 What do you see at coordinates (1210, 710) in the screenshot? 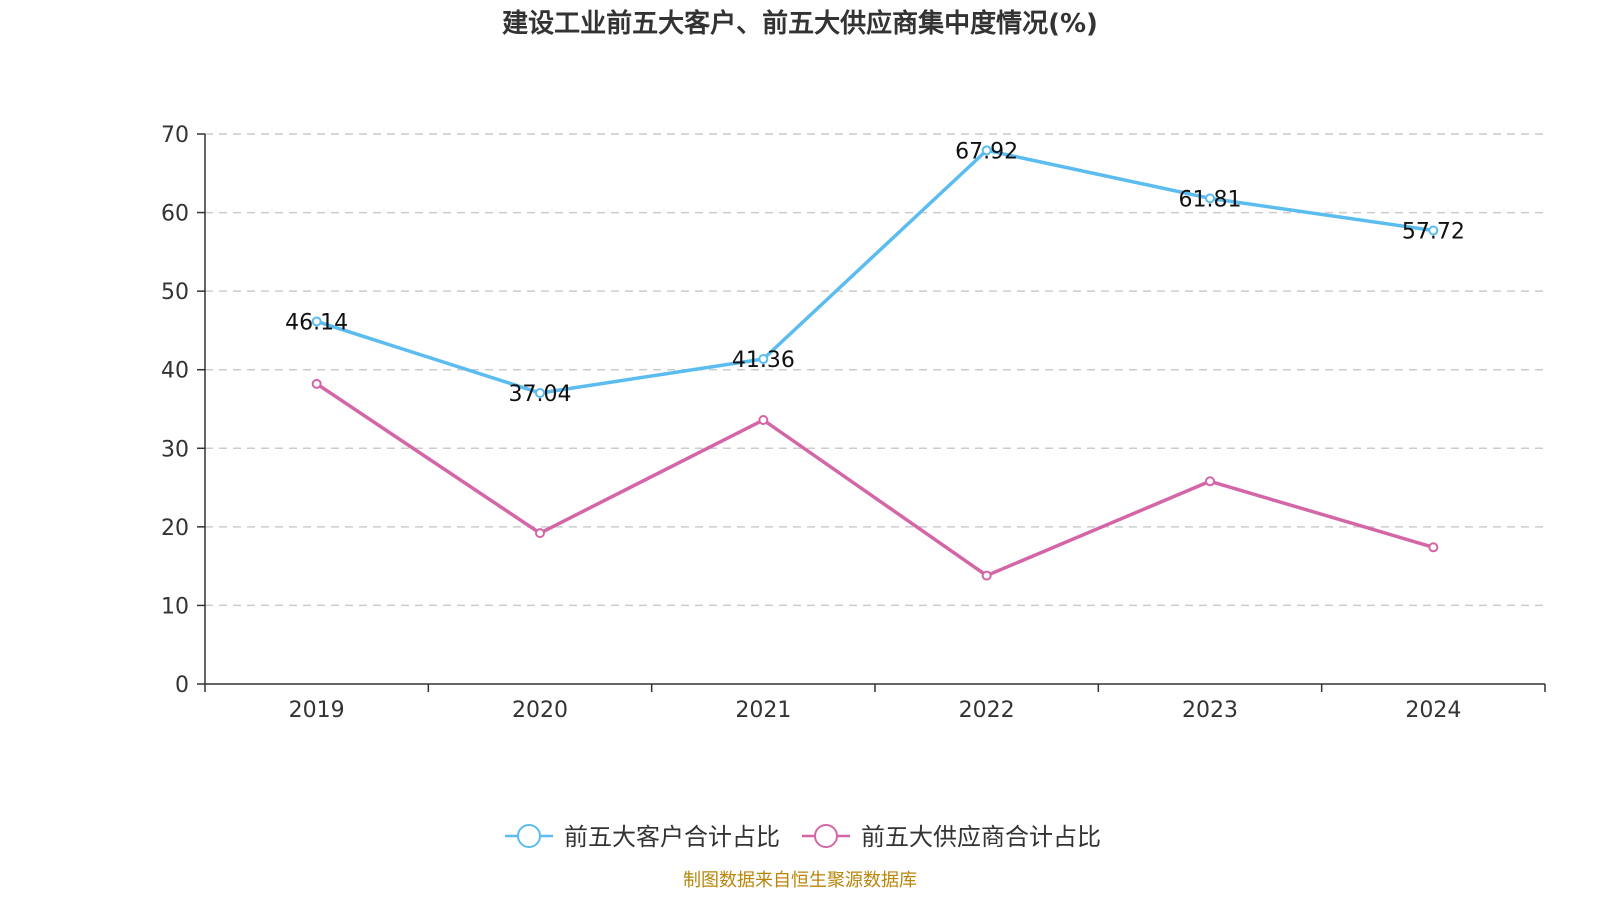
I see `x-tick-label: 2023` at bounding box center [1210, 710].